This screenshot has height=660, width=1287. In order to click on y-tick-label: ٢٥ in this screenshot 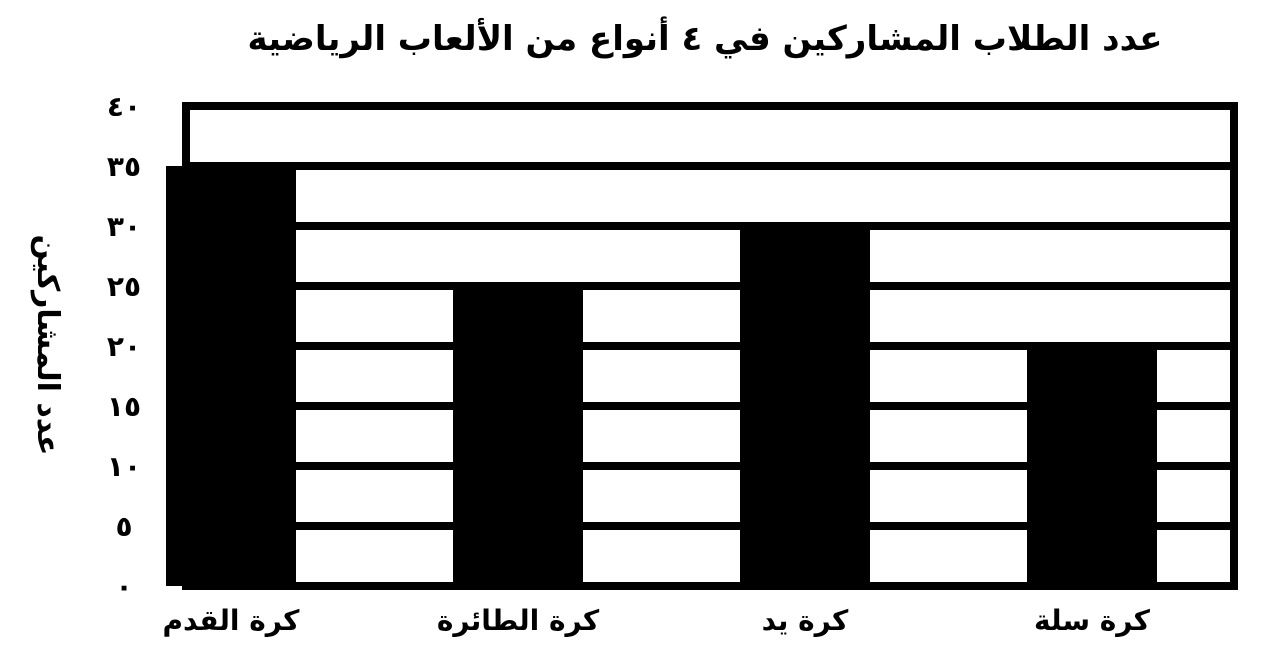, I will do `click(124, 286)`.